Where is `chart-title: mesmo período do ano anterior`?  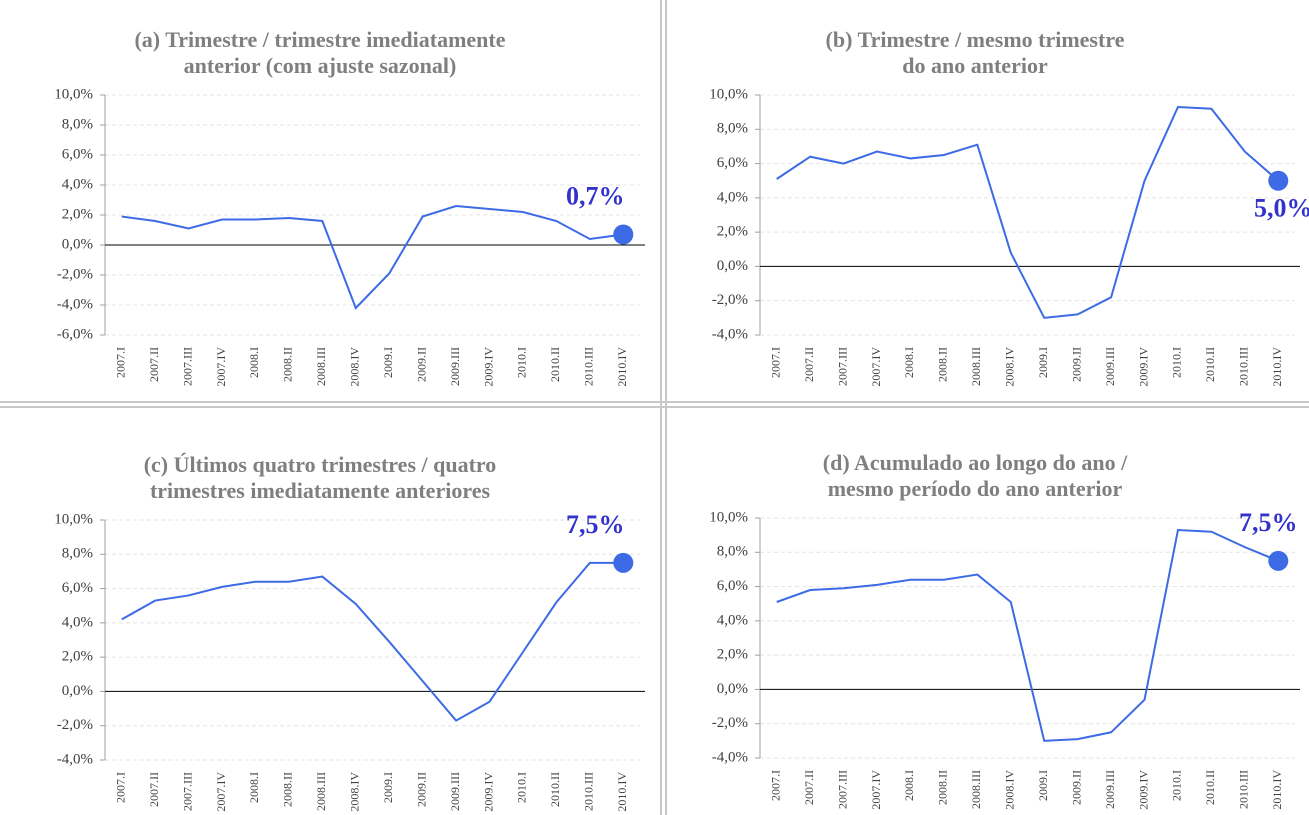
chart-title: mesmo período do ano anterior is located at coordinates (975, 488).